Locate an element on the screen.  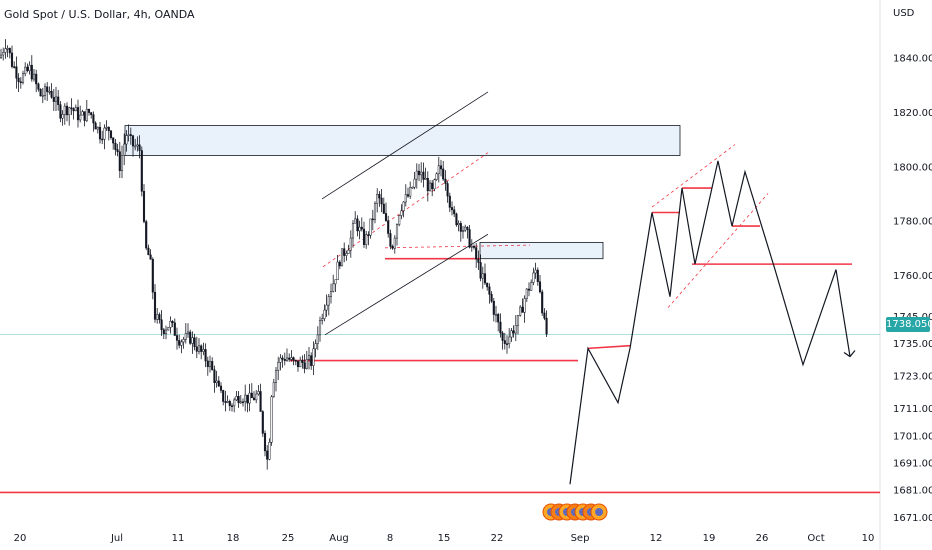
projection-arrowhead is located at coordinates (849, 354).